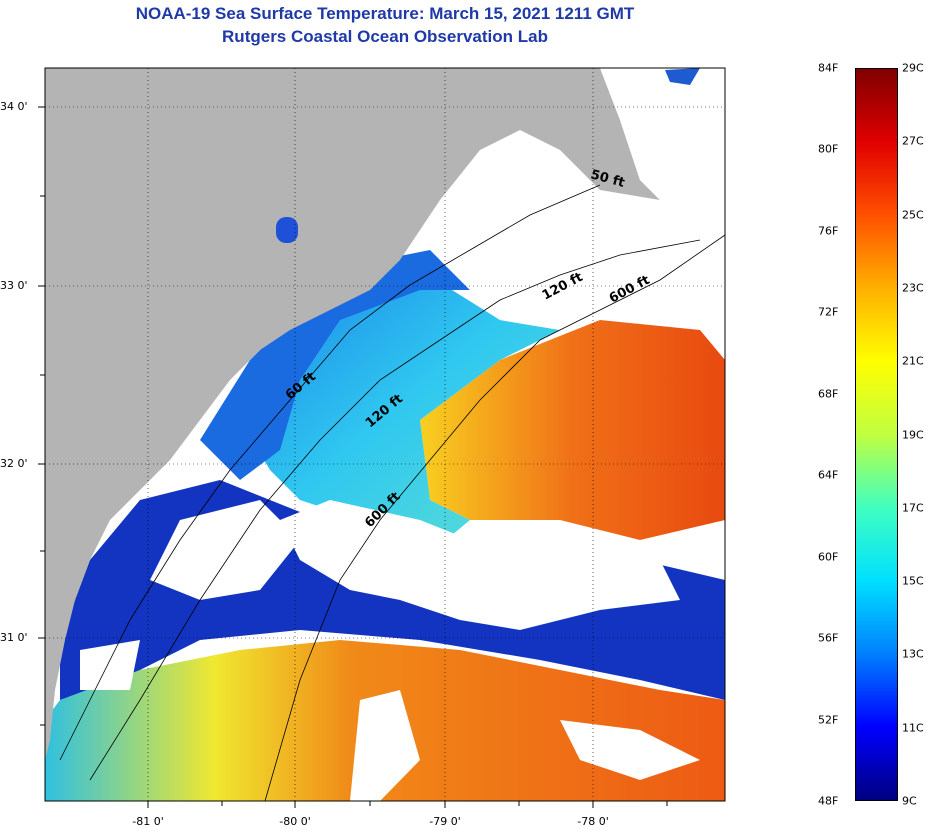 The height and width of the screenshot is (832, 928). I want to click on nearshore-water-north, so click(335, 365).